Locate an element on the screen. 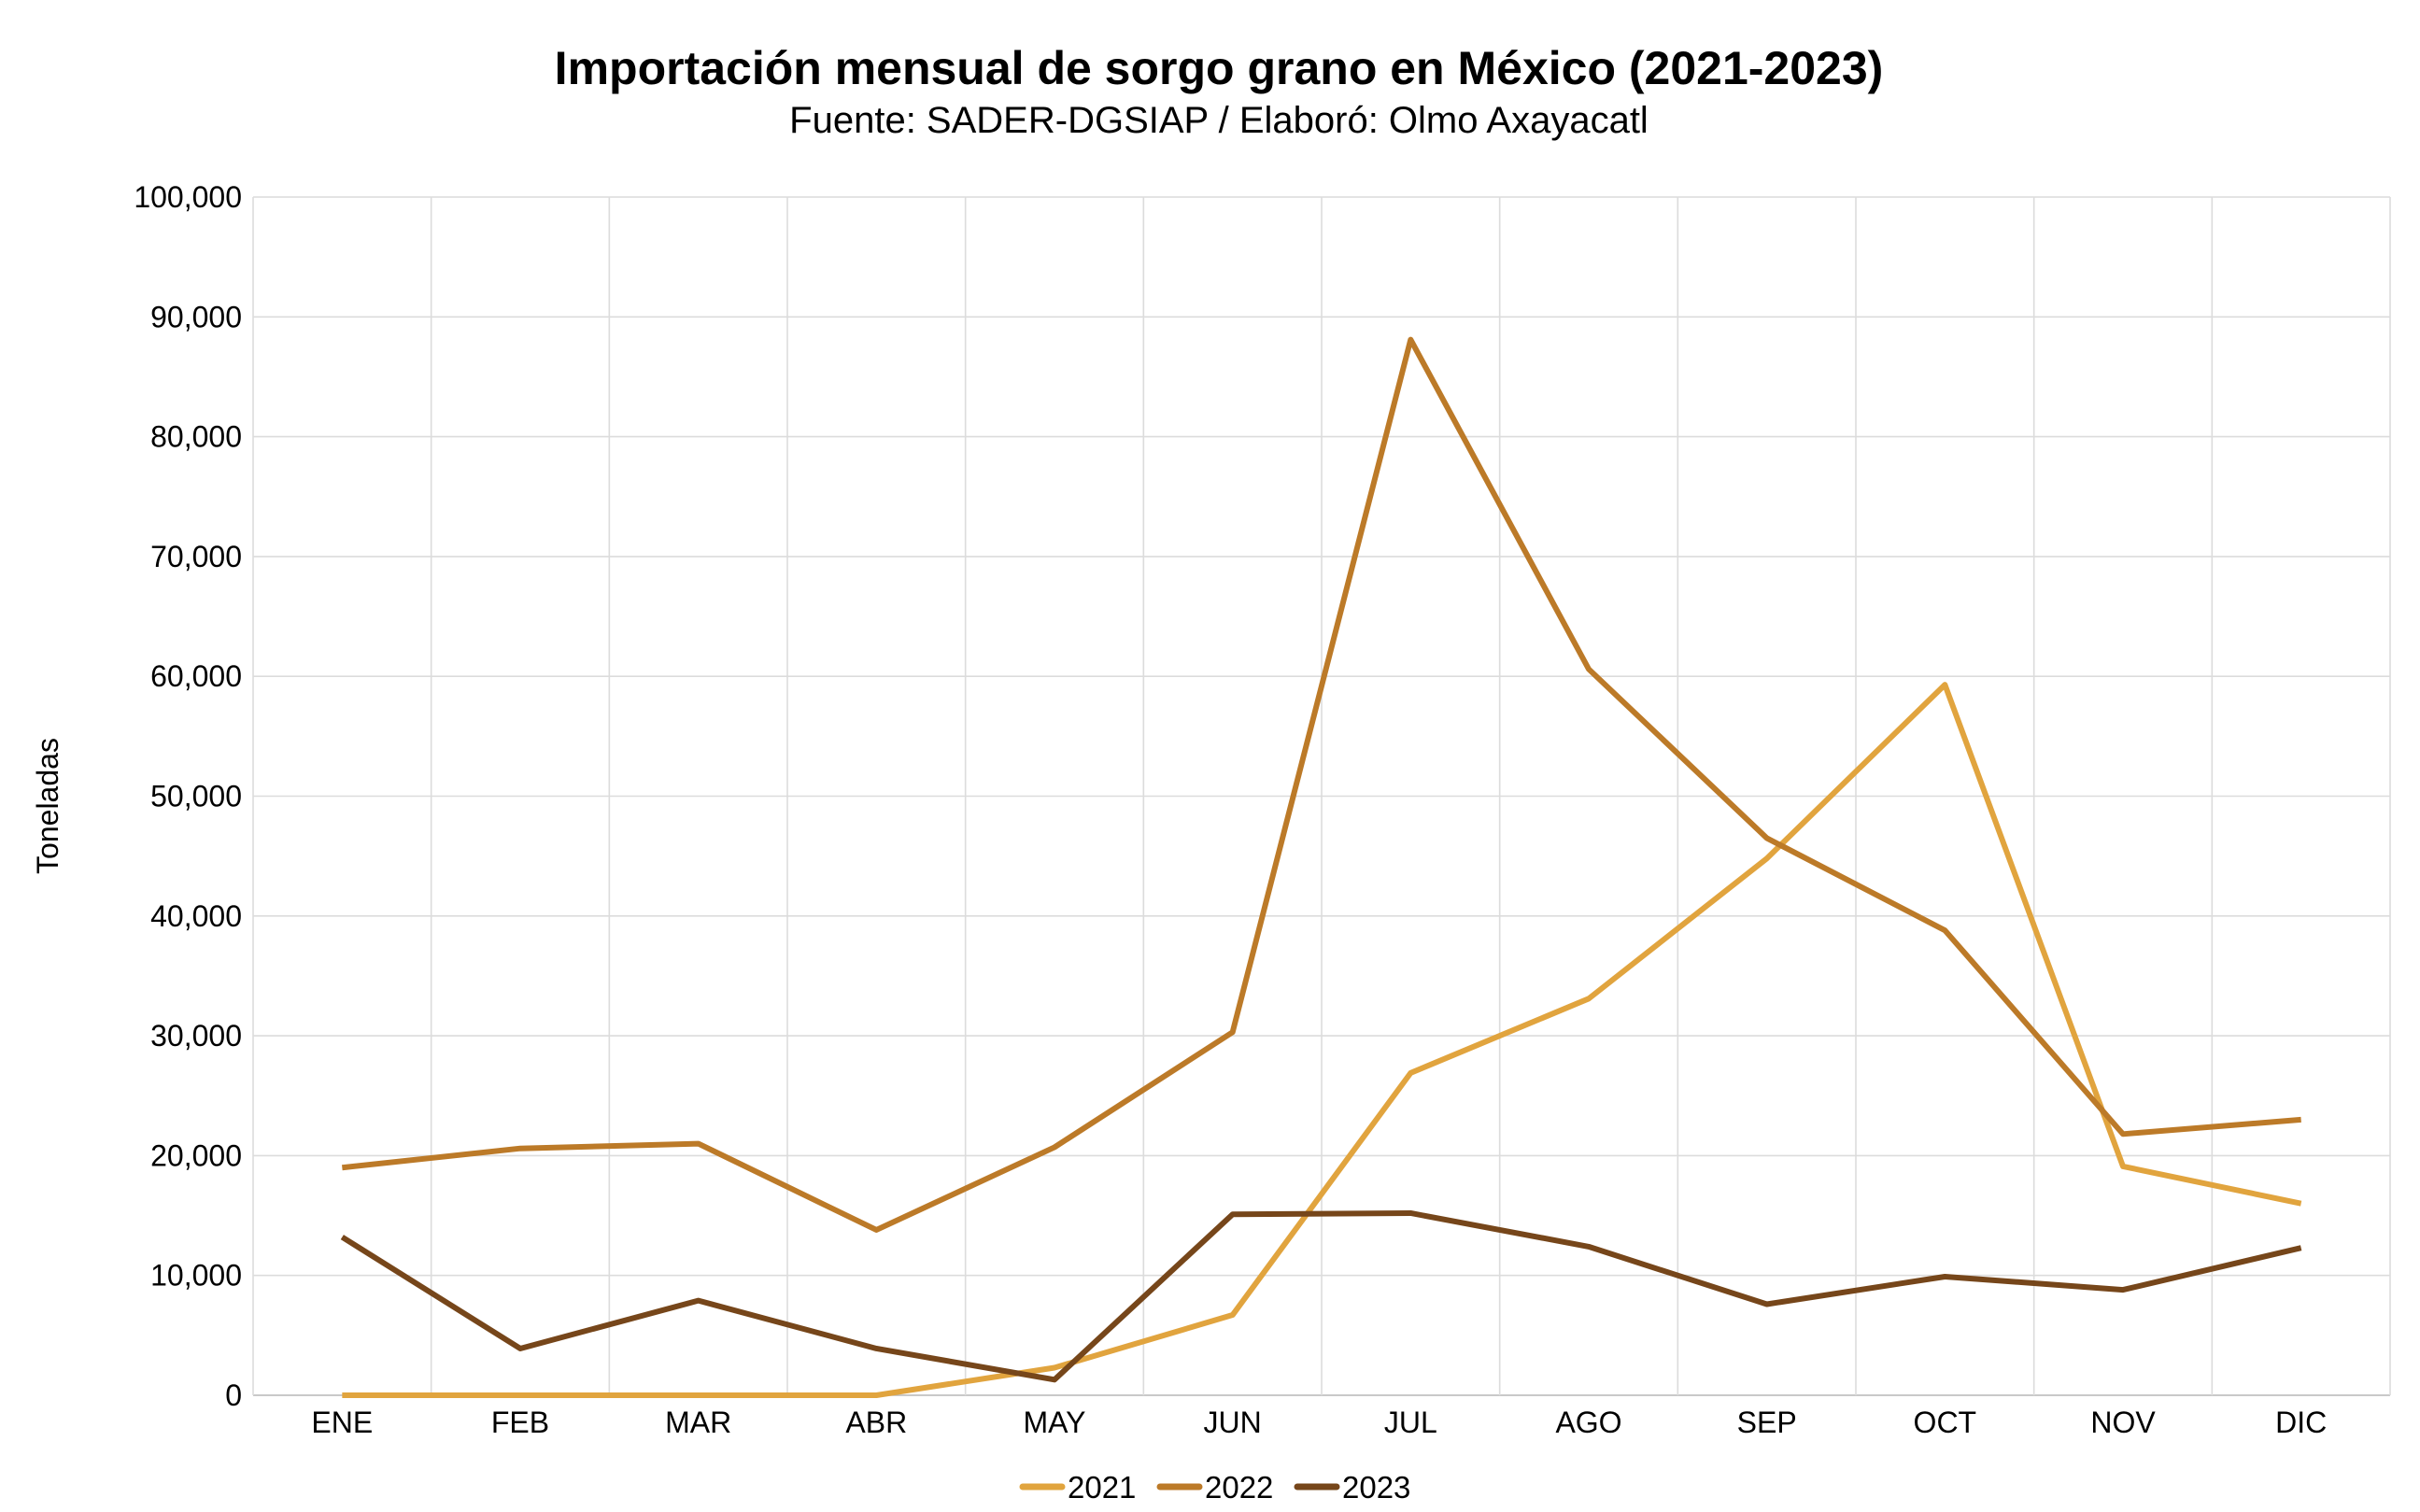 This screenshot has height=1512, width=2420. y-tick-label: 90,000 is located at coordinates (196, 316).